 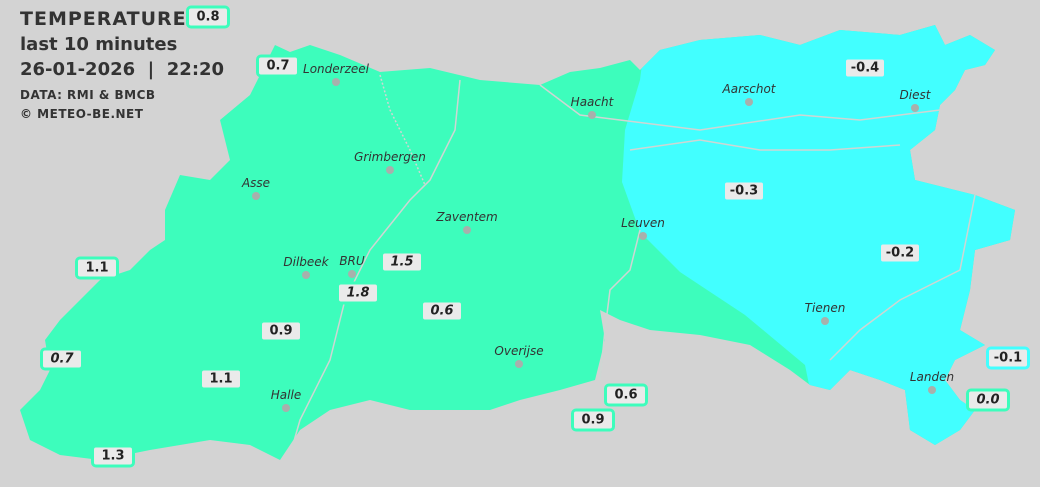 I want to click on station-temperature-badge: 1.5, so click(x=402, y=262).